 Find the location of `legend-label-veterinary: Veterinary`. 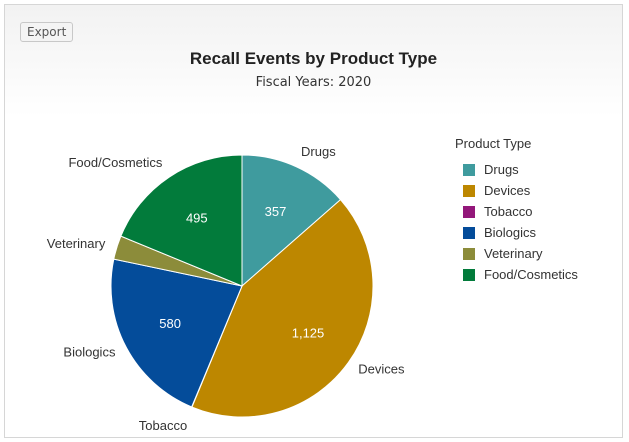

legend-label-veterinary: Veterinary is located at coordinates (513, 253).